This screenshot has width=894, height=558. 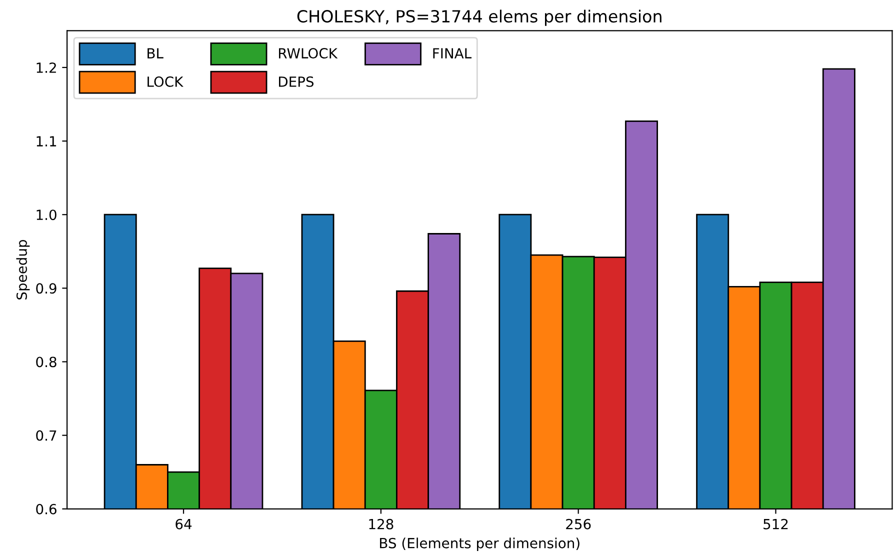 I want to click on y-tick-label: 0.9, so click(x=46, y=288).